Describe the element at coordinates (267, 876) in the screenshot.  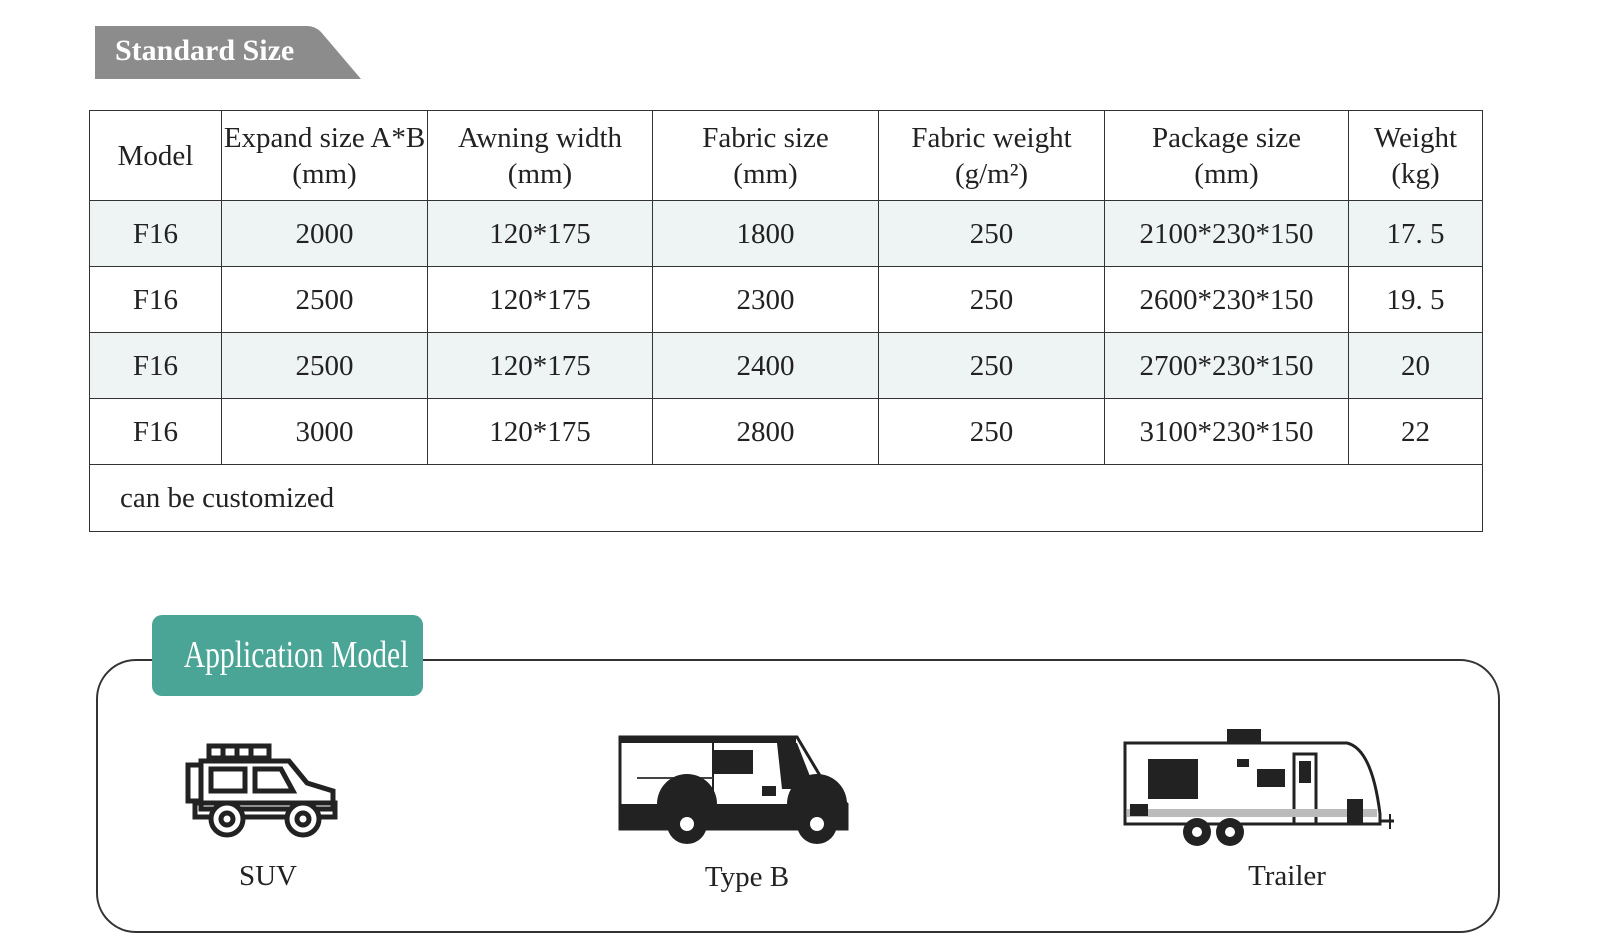
I see `vehicle-label-suv: SUV` at that location.